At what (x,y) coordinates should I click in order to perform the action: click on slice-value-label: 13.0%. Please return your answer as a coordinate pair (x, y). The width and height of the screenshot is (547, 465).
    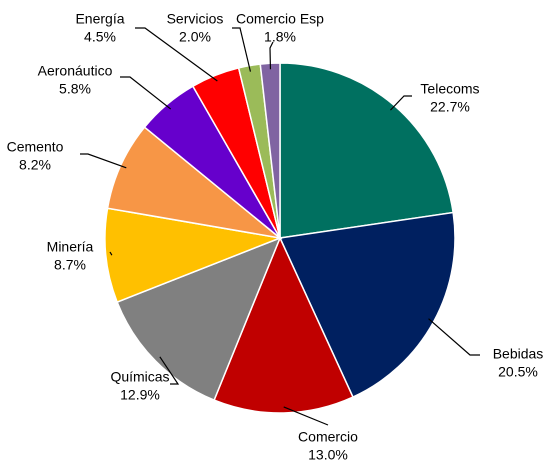
    Looking at the image, I should click on (328, 455).